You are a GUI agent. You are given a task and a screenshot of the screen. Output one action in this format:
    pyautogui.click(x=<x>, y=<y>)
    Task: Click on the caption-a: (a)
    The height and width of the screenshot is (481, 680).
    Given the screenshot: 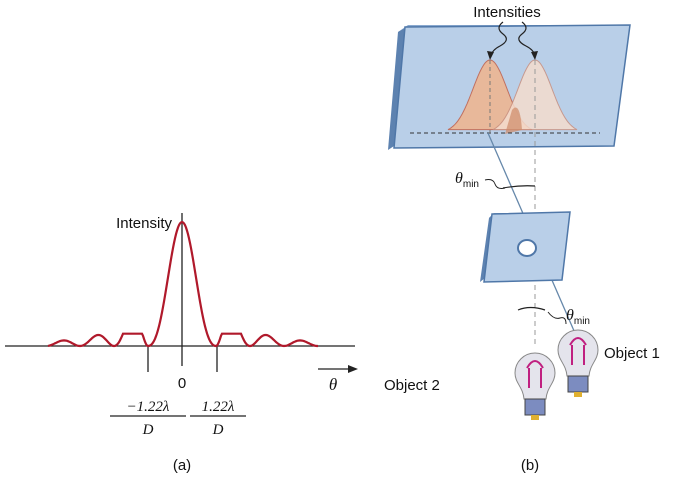 What is the action you would take?
    pyautogui.click(x=182, y=465)
    